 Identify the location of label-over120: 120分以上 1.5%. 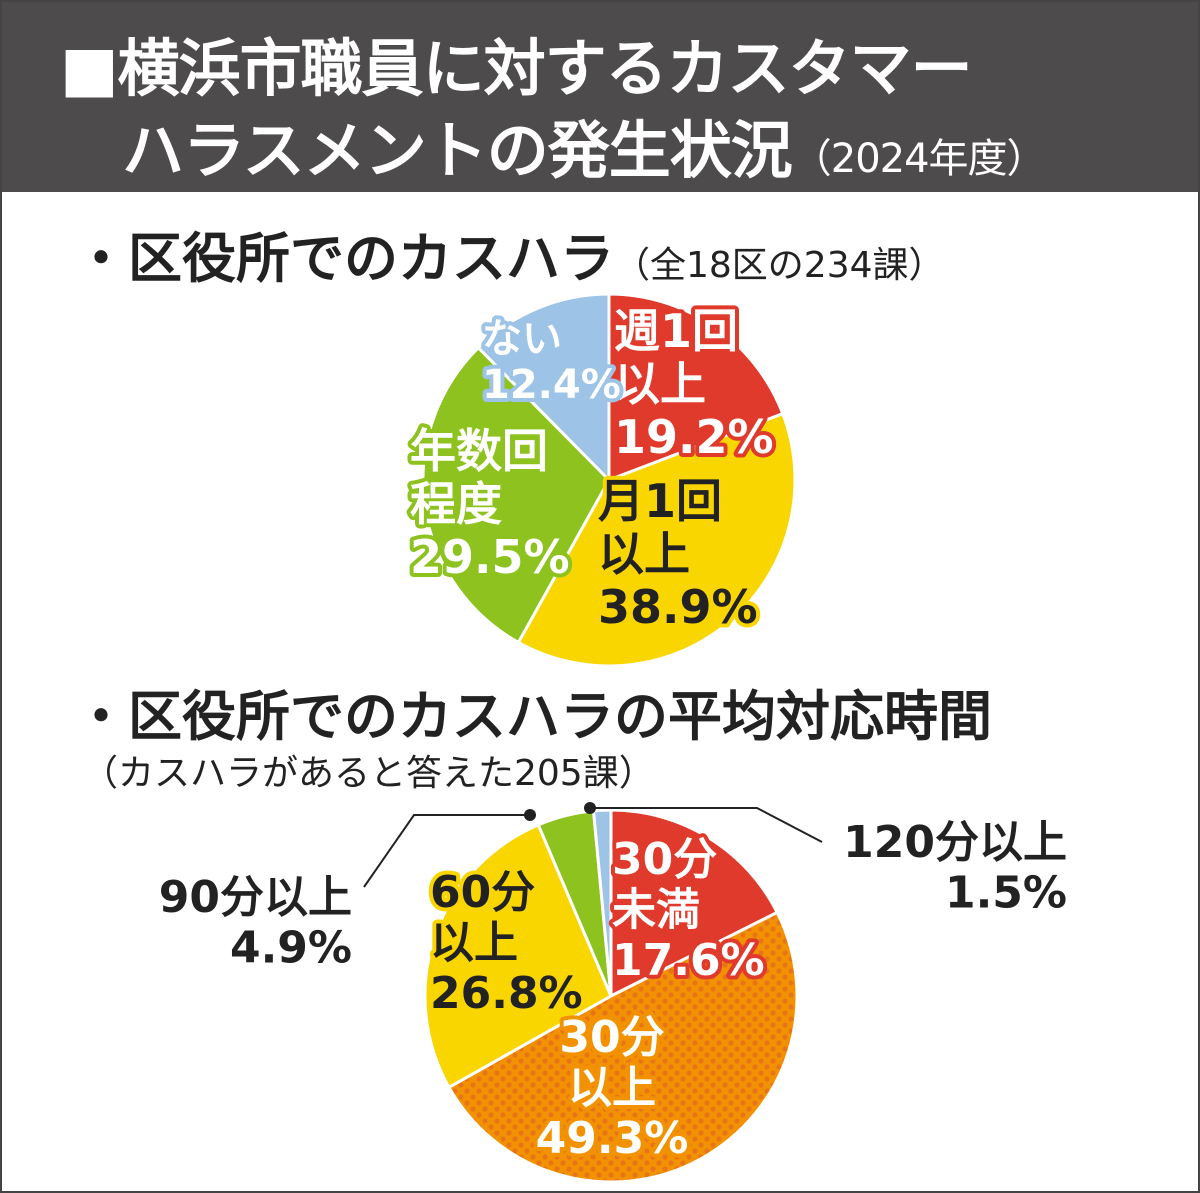
(955, 868).